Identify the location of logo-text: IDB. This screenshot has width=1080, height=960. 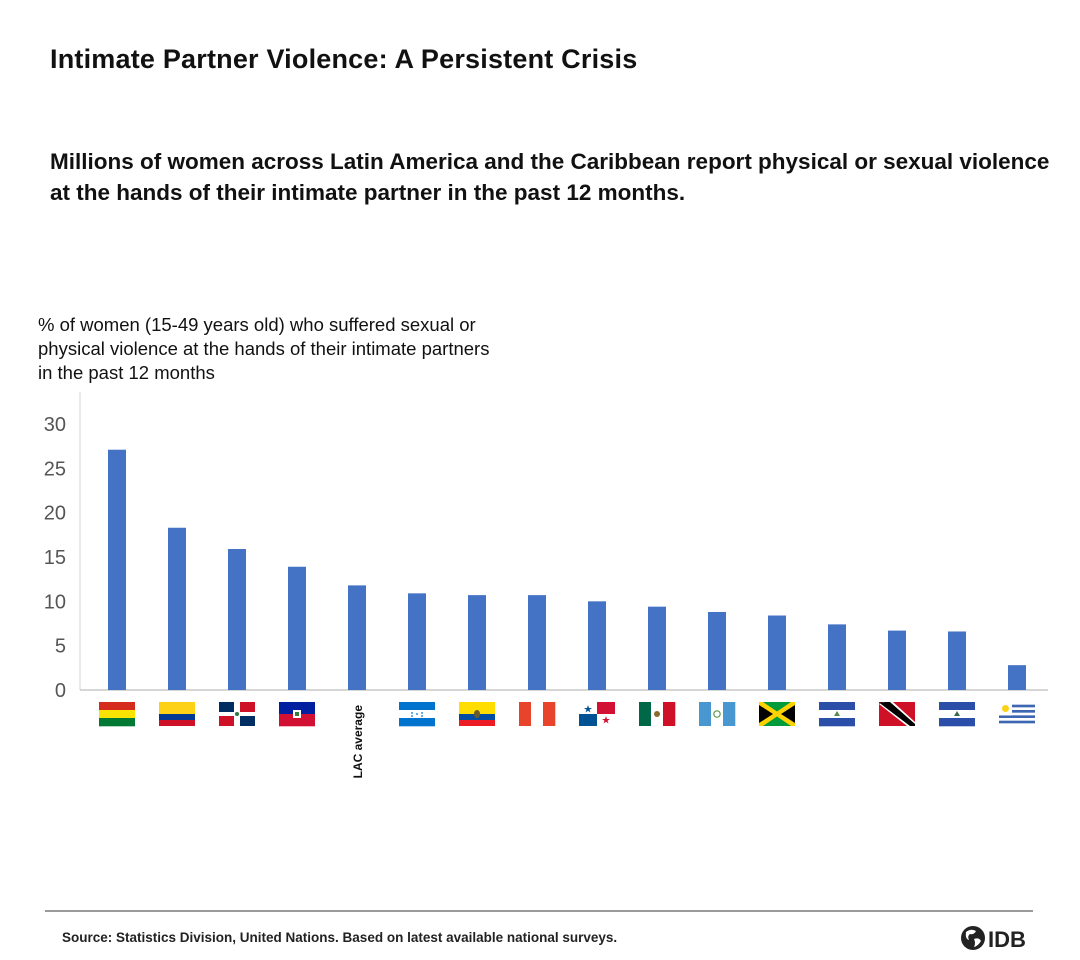
(1007, 939).